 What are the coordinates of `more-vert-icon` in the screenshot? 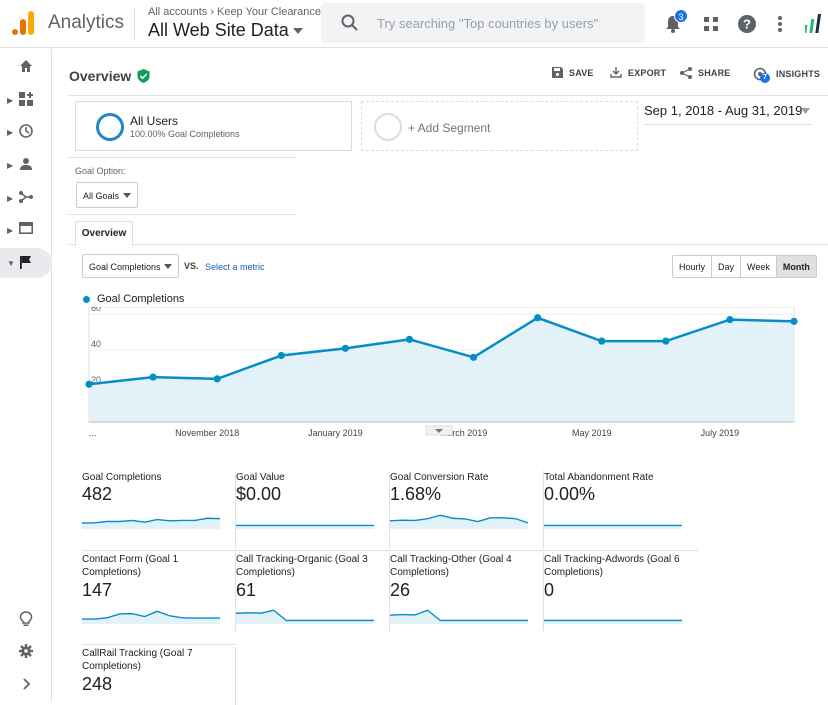 It's located at (780, 24).